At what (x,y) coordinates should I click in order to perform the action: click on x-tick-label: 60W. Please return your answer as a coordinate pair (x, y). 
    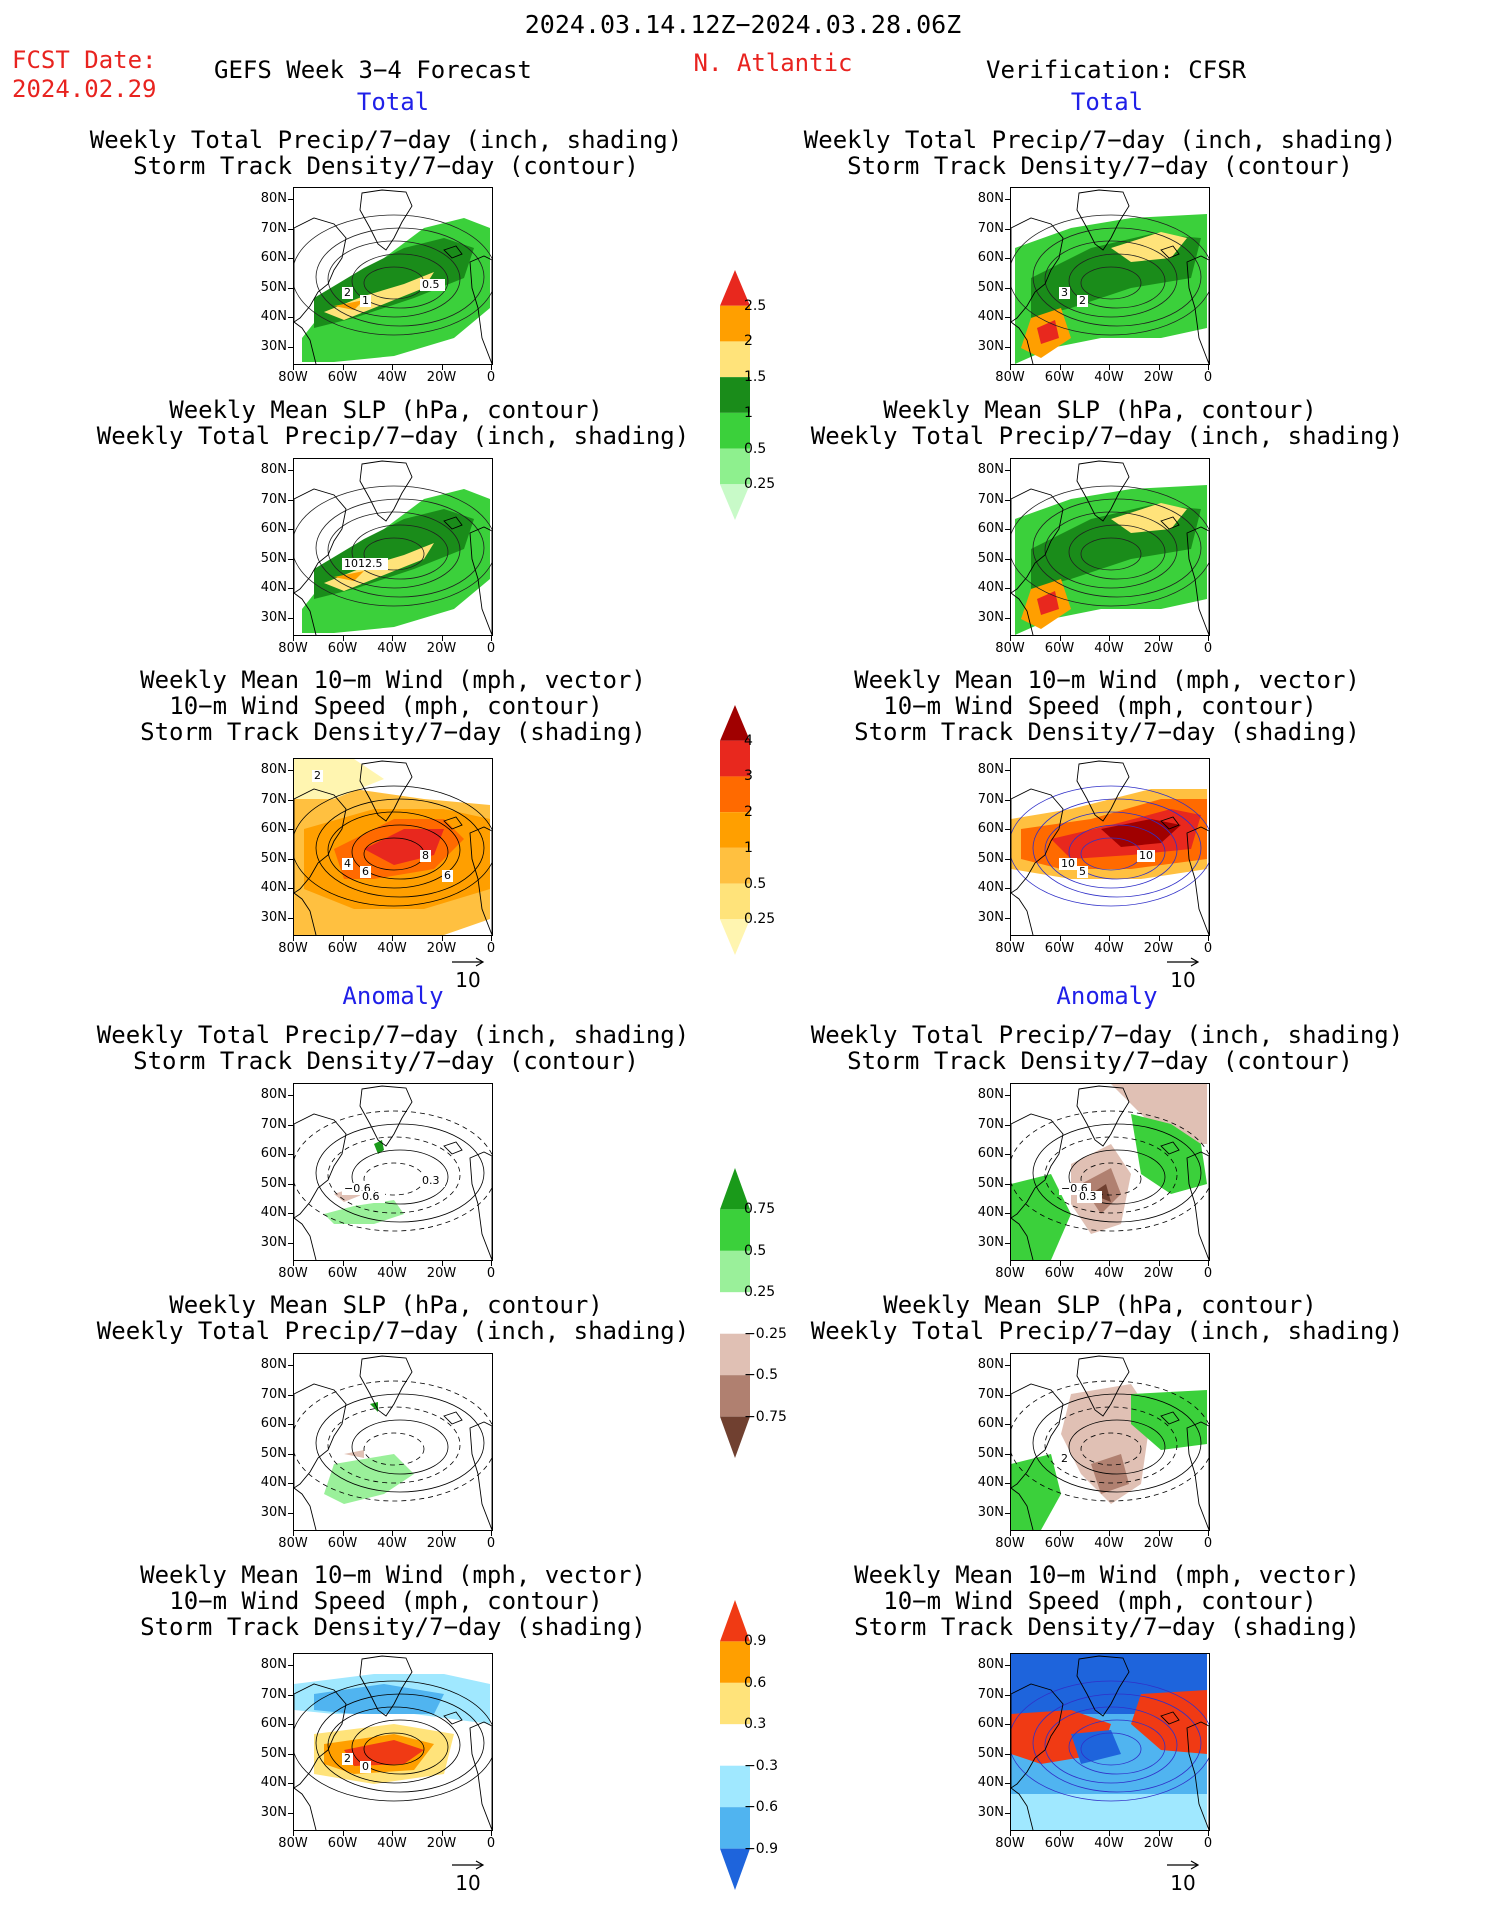
    Looking at the image, I should click on (1059, 1273).